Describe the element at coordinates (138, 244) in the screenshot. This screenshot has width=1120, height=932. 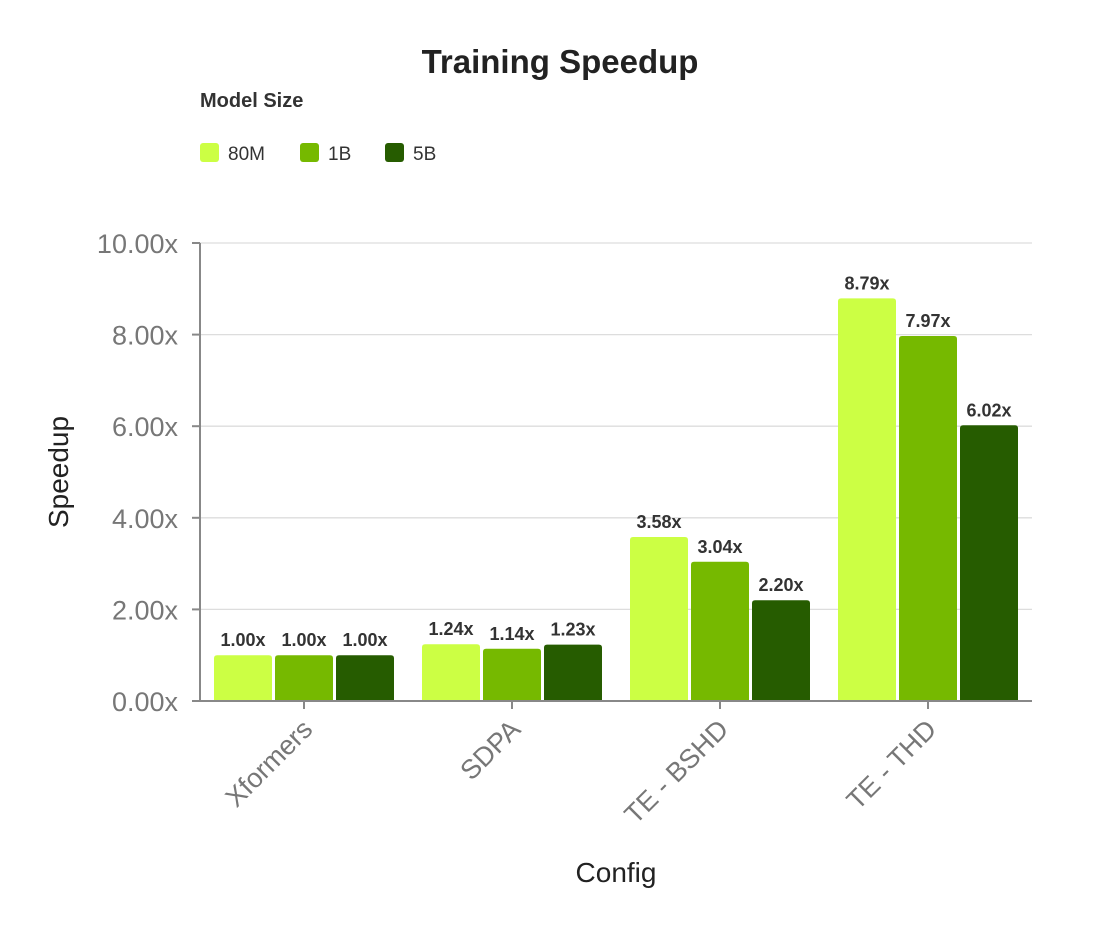
I see `y-tick-label: 10.00x` at that location.